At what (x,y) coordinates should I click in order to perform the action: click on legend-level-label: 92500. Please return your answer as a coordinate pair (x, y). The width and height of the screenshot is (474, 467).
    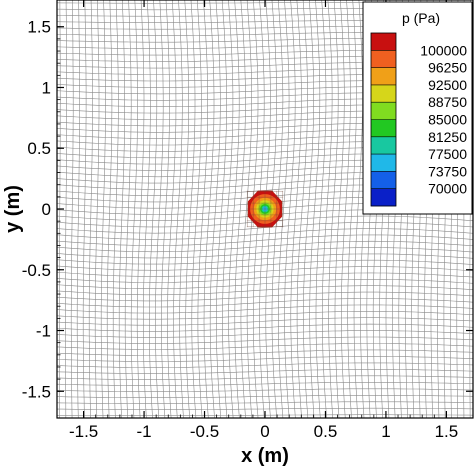
    Looking at the image, I should click on (447, 85).